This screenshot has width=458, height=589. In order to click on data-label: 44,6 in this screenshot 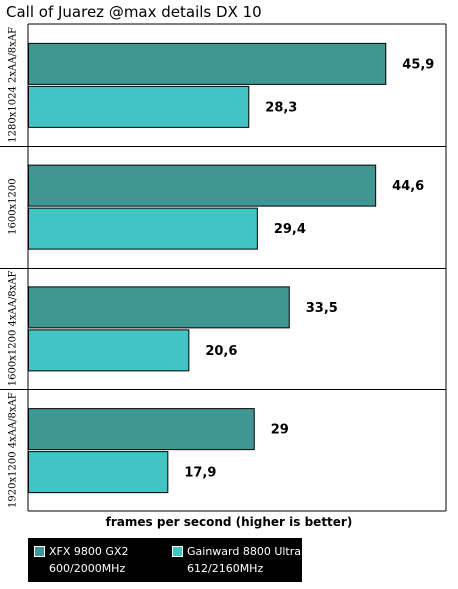, I will do `click(408, 186)`.